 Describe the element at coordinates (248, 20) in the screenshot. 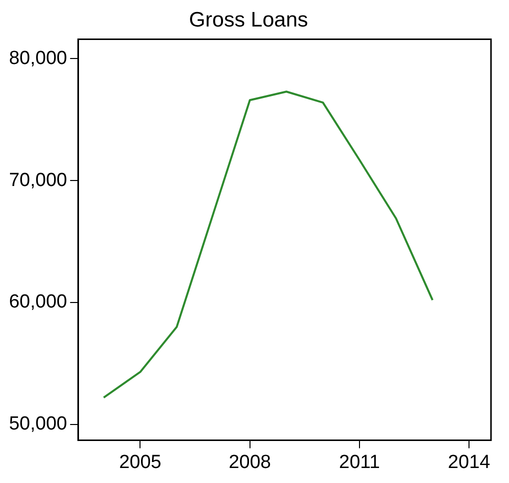

I see `chart-title: Gross Loans` at that location.